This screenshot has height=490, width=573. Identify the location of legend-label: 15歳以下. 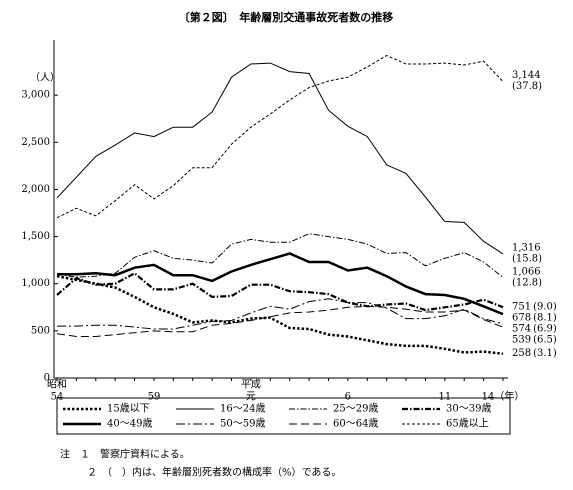
(128, 409).